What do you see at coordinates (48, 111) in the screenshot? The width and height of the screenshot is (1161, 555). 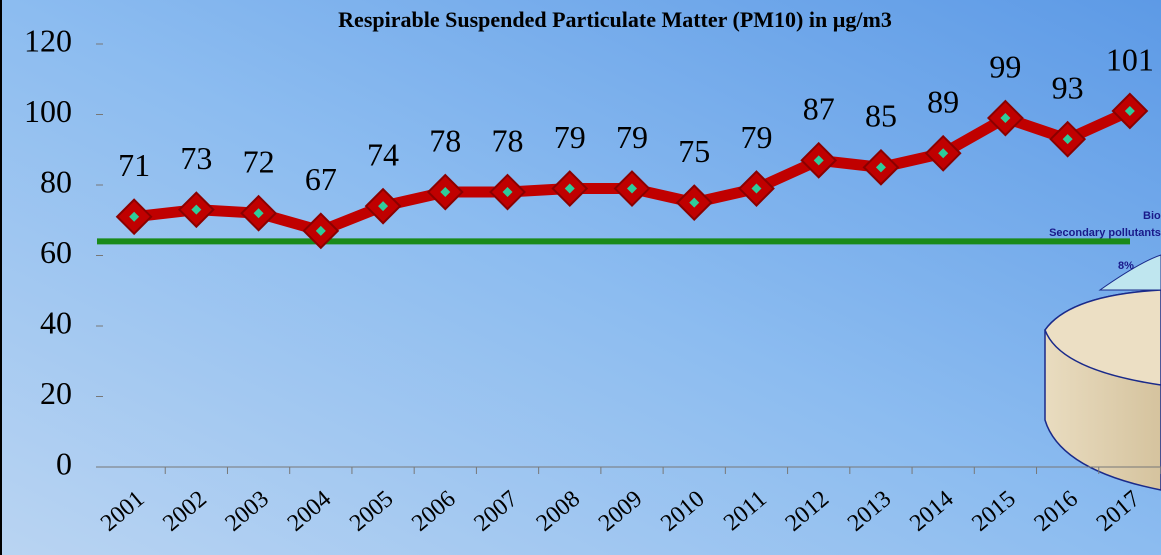 I see `y-tick-label: 100` at bounding box center [48, 111].